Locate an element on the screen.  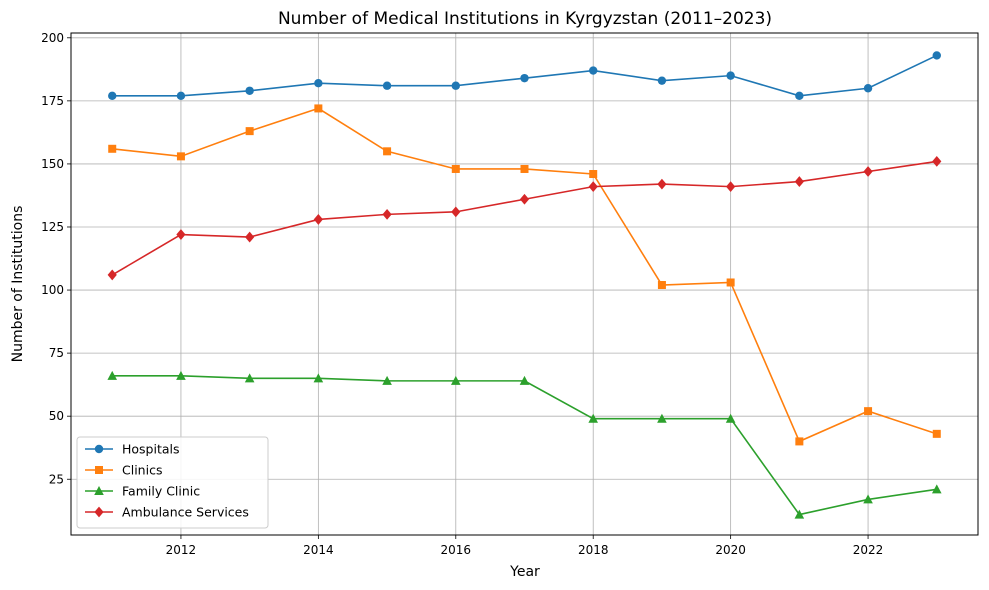
y-tick-label: 175 is located at coordinates (52, 101).